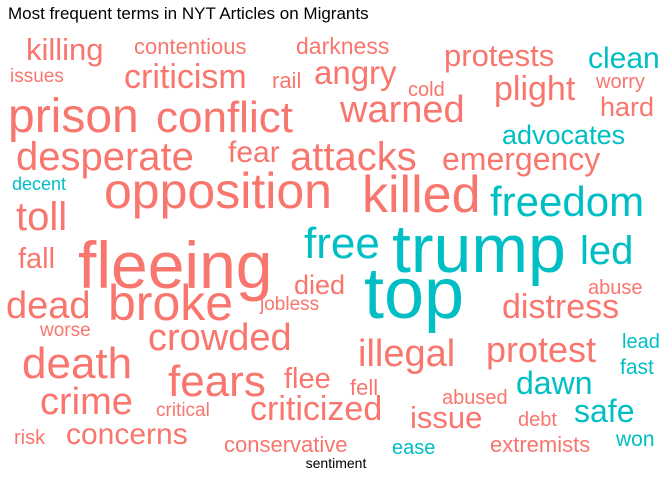 This screenshot has width=672, height=480. What do you see at coordinates (560, 307) in the screenshot?
I see `word-distress: distress` at bounding box center [560, 307].